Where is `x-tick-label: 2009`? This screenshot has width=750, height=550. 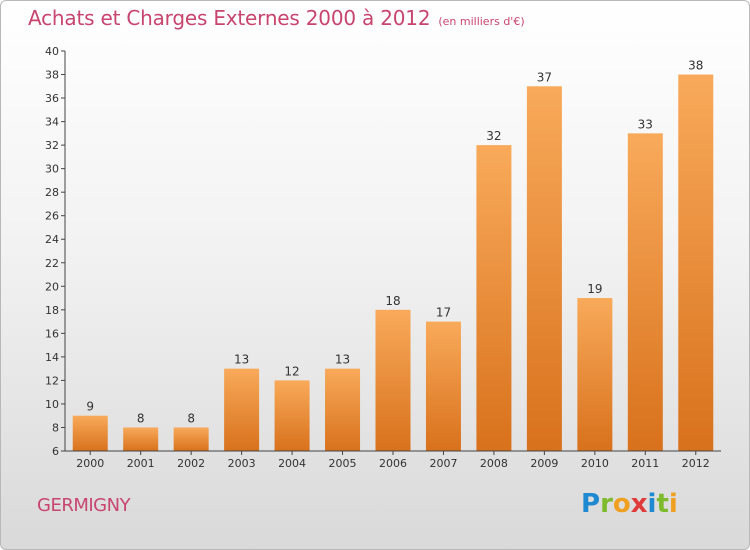 x-tick-label: 2009 is located at coordinates (544, 463).